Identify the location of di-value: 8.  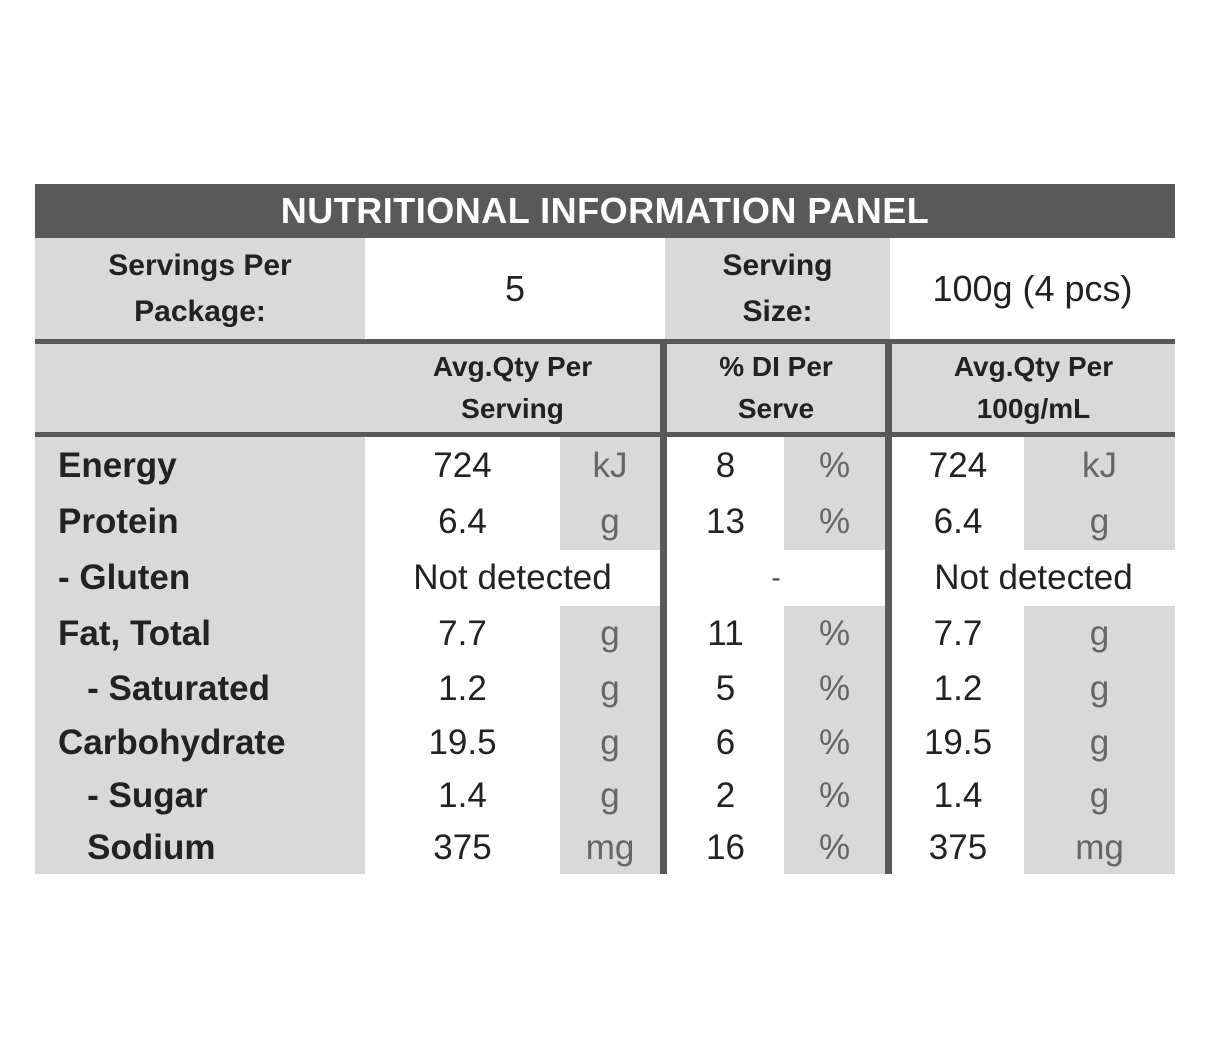
(725, 465).